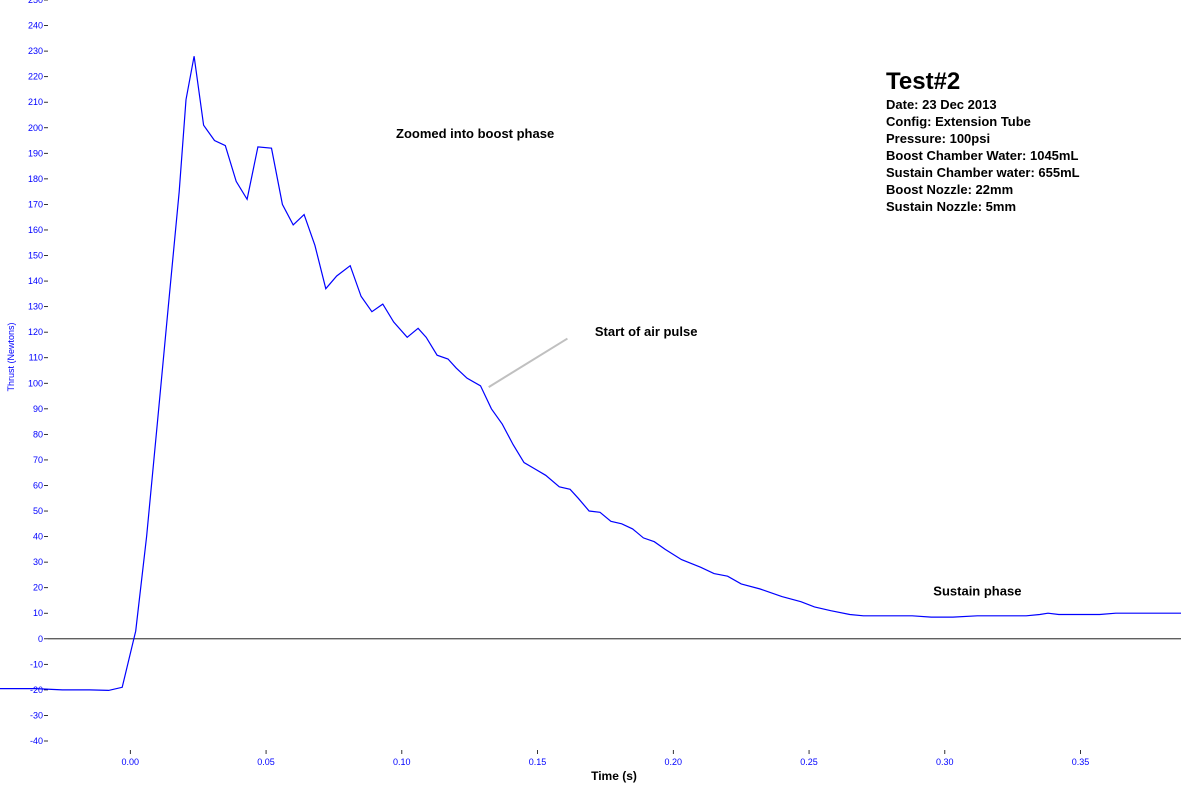  What do you see at coordinates (38, 409) in the screenshot?
I see `y-tick-label: 90` at bounding box center [38, 409].